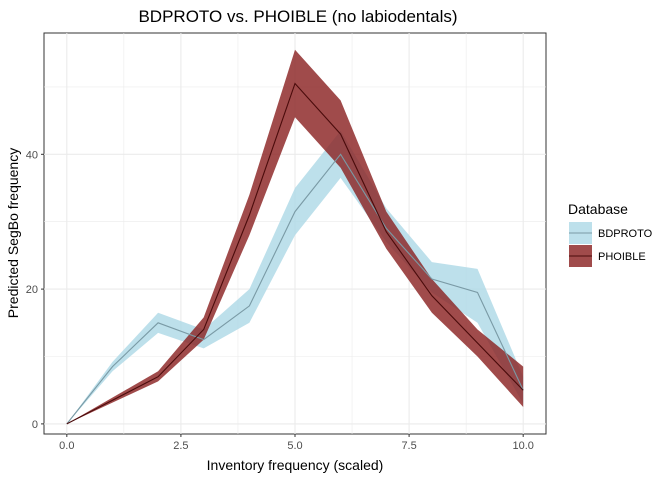 Image resolution: width=672 pixels, height=480 pixels. What do you see at coordinates (625, 234) in the screenshot?
I see `legend-label-bdproto: BDPROTO` at bounding box center [625, 234].